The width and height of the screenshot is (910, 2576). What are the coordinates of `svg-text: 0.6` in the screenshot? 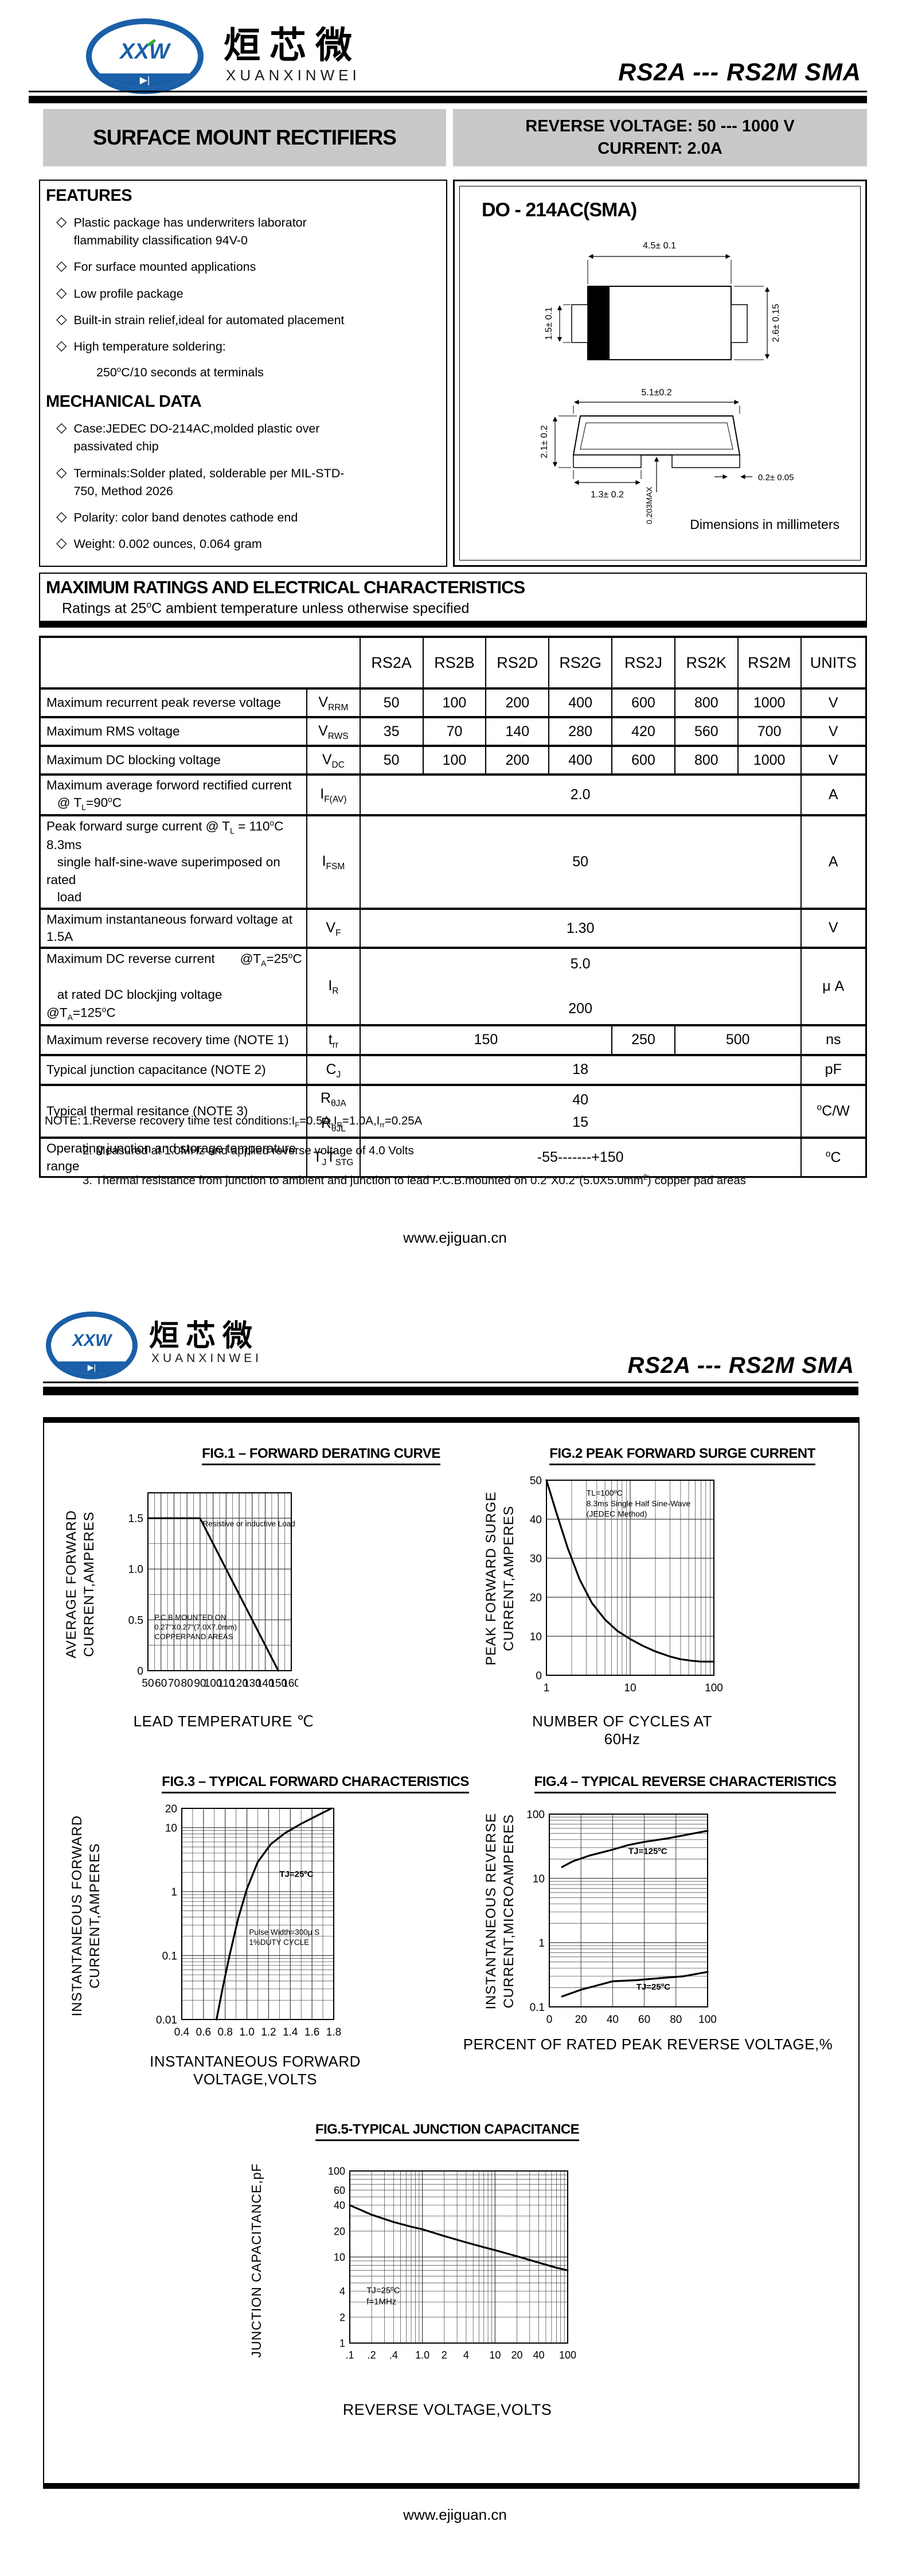 It's located at (203, 2032).